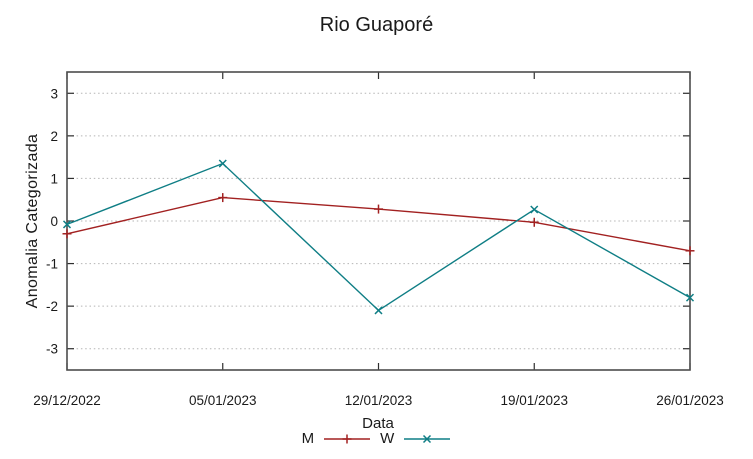 The height and width of the screenshot is (459, 753). What do you see at coordinates (378, 423) in the screenshot?
I see `x-axis-label: Data` at bounding box center [378, 423].